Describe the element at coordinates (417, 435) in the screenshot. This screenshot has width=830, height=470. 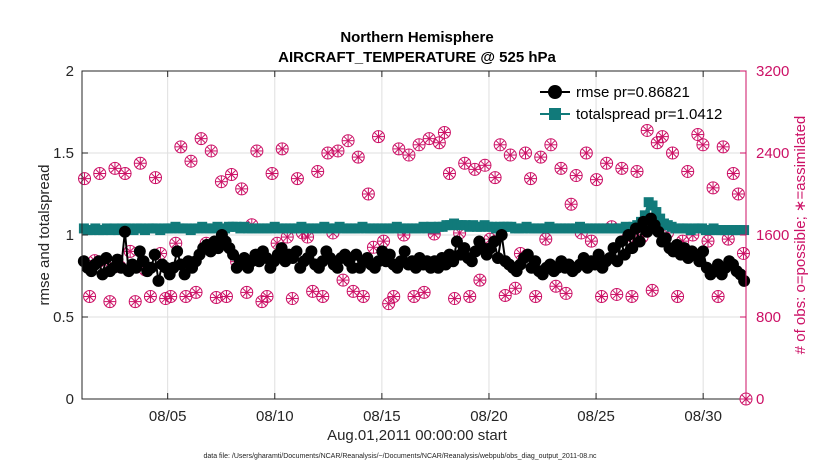
I see `x-axis-label: Aug.01,2011 00:00:00 start` at that location.